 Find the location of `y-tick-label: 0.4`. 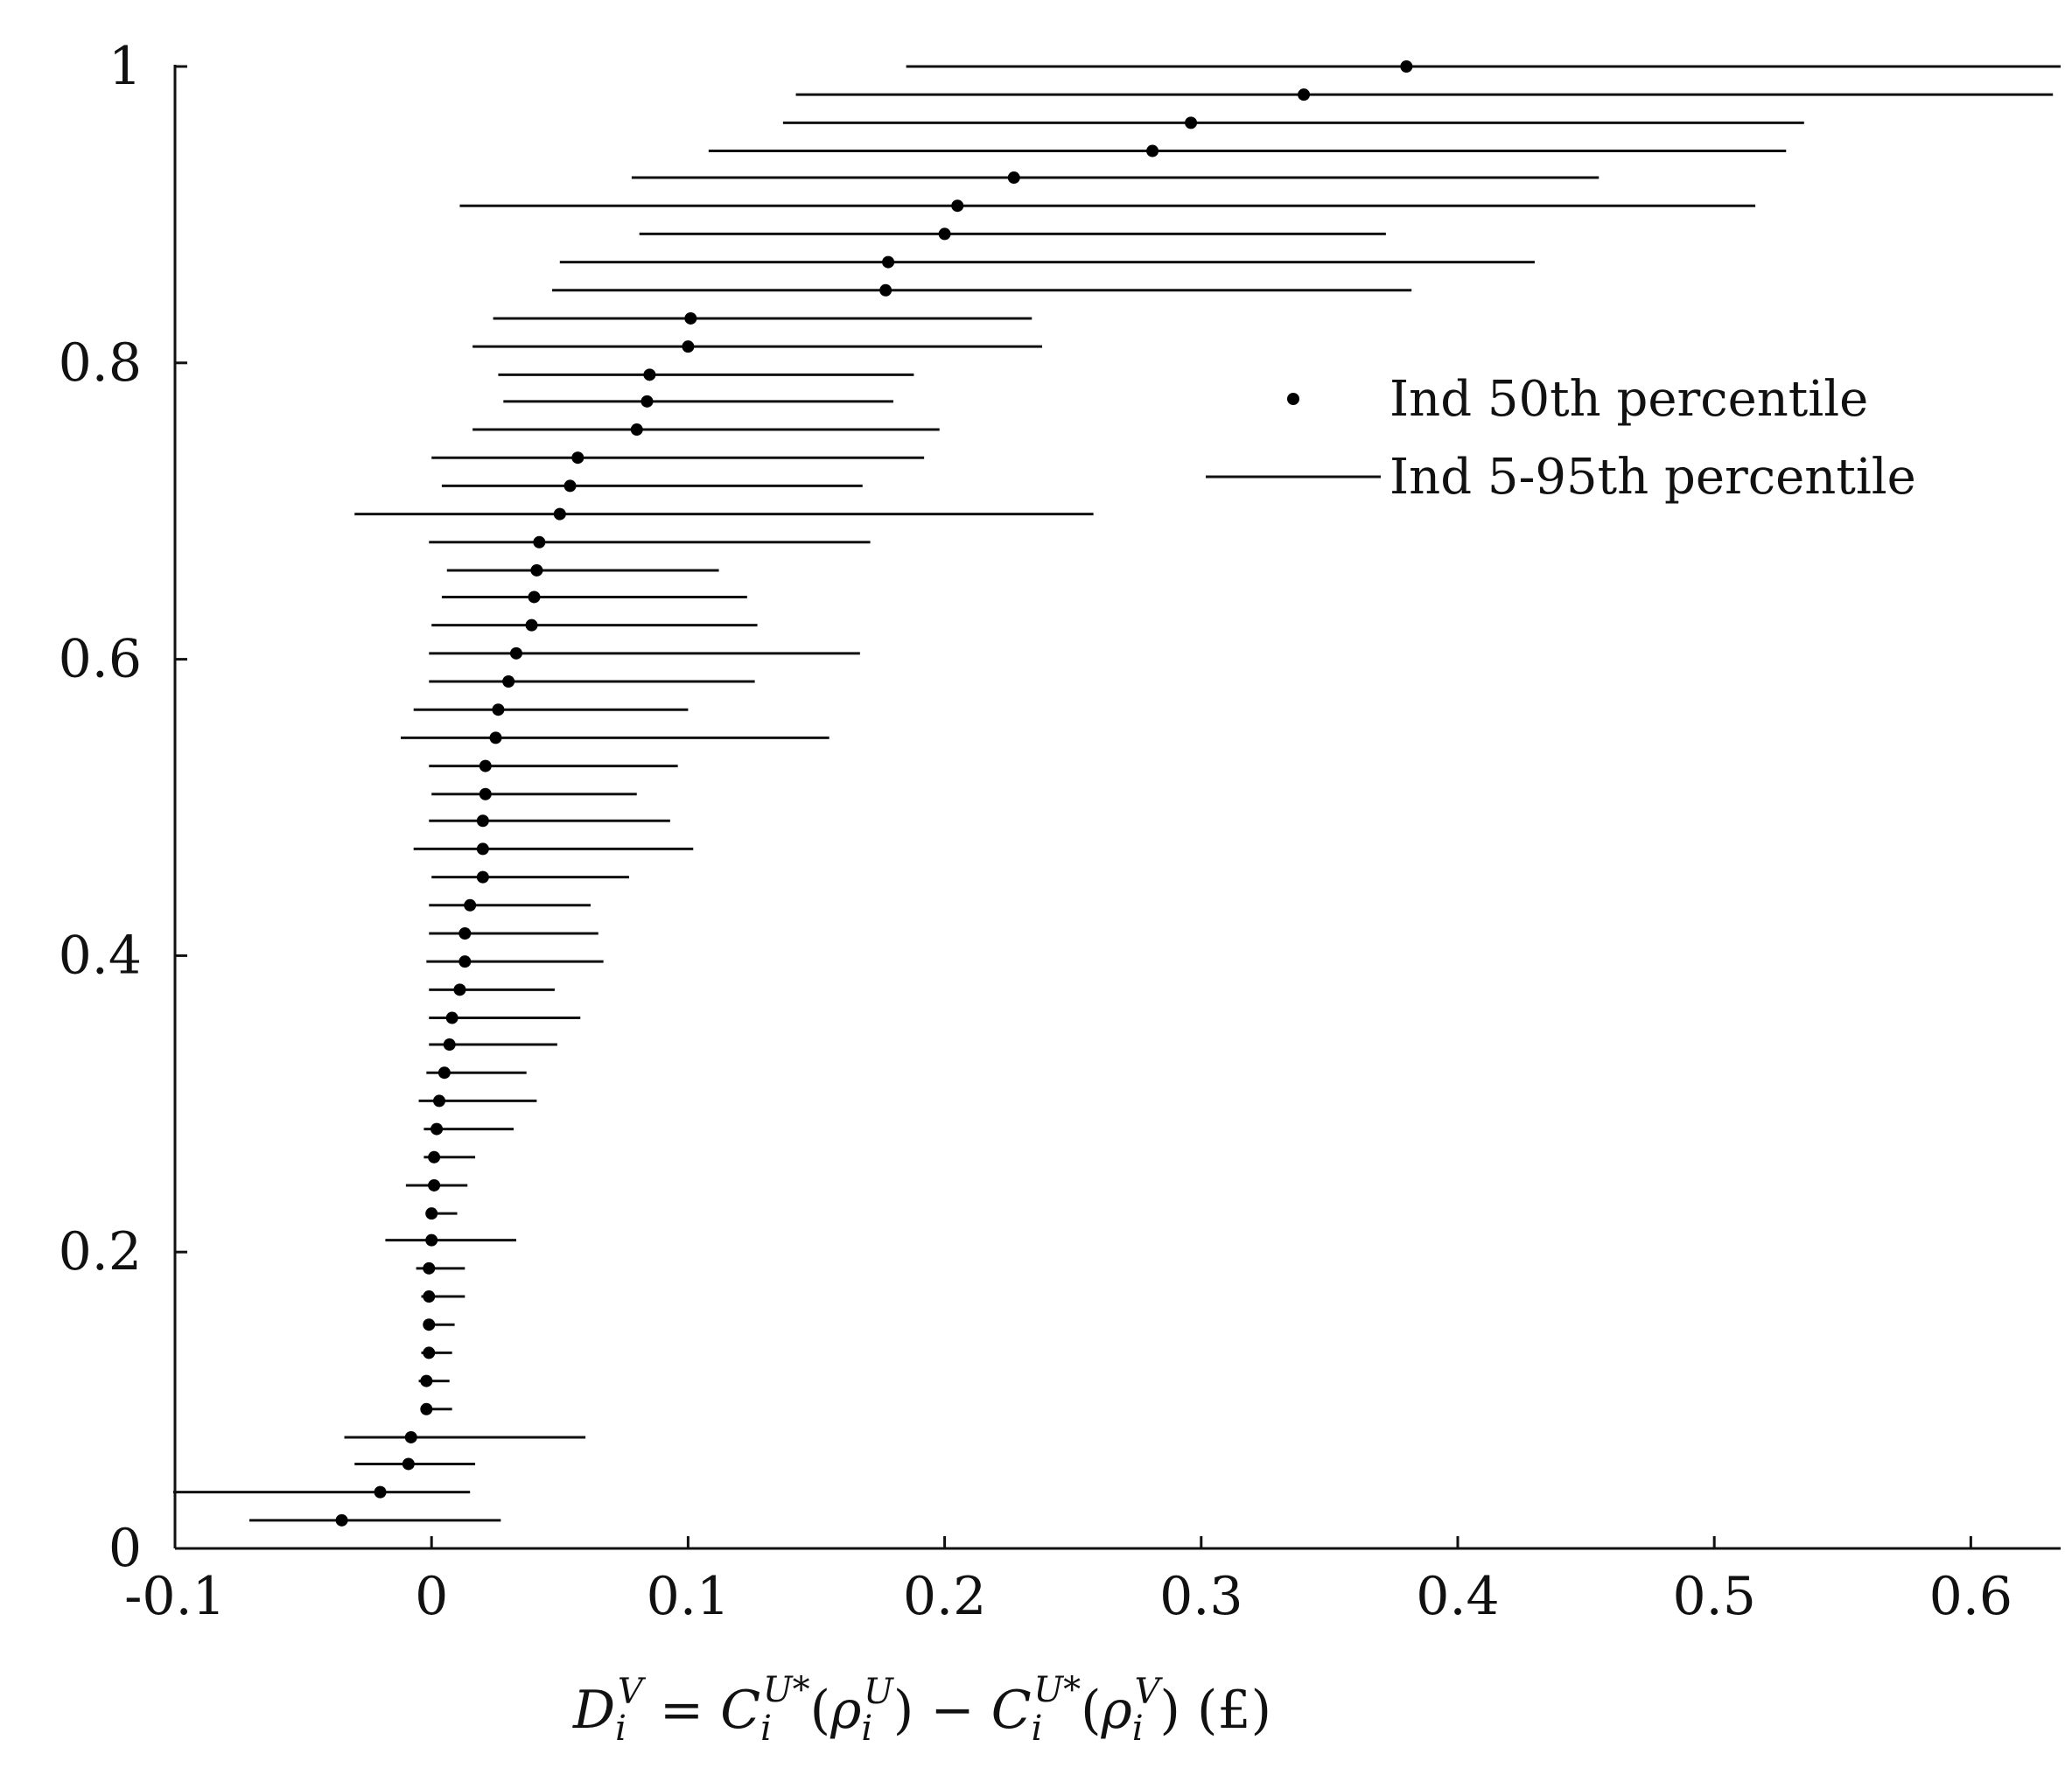

y-tick-label: 0.4 is located at coordinates (100, 955).